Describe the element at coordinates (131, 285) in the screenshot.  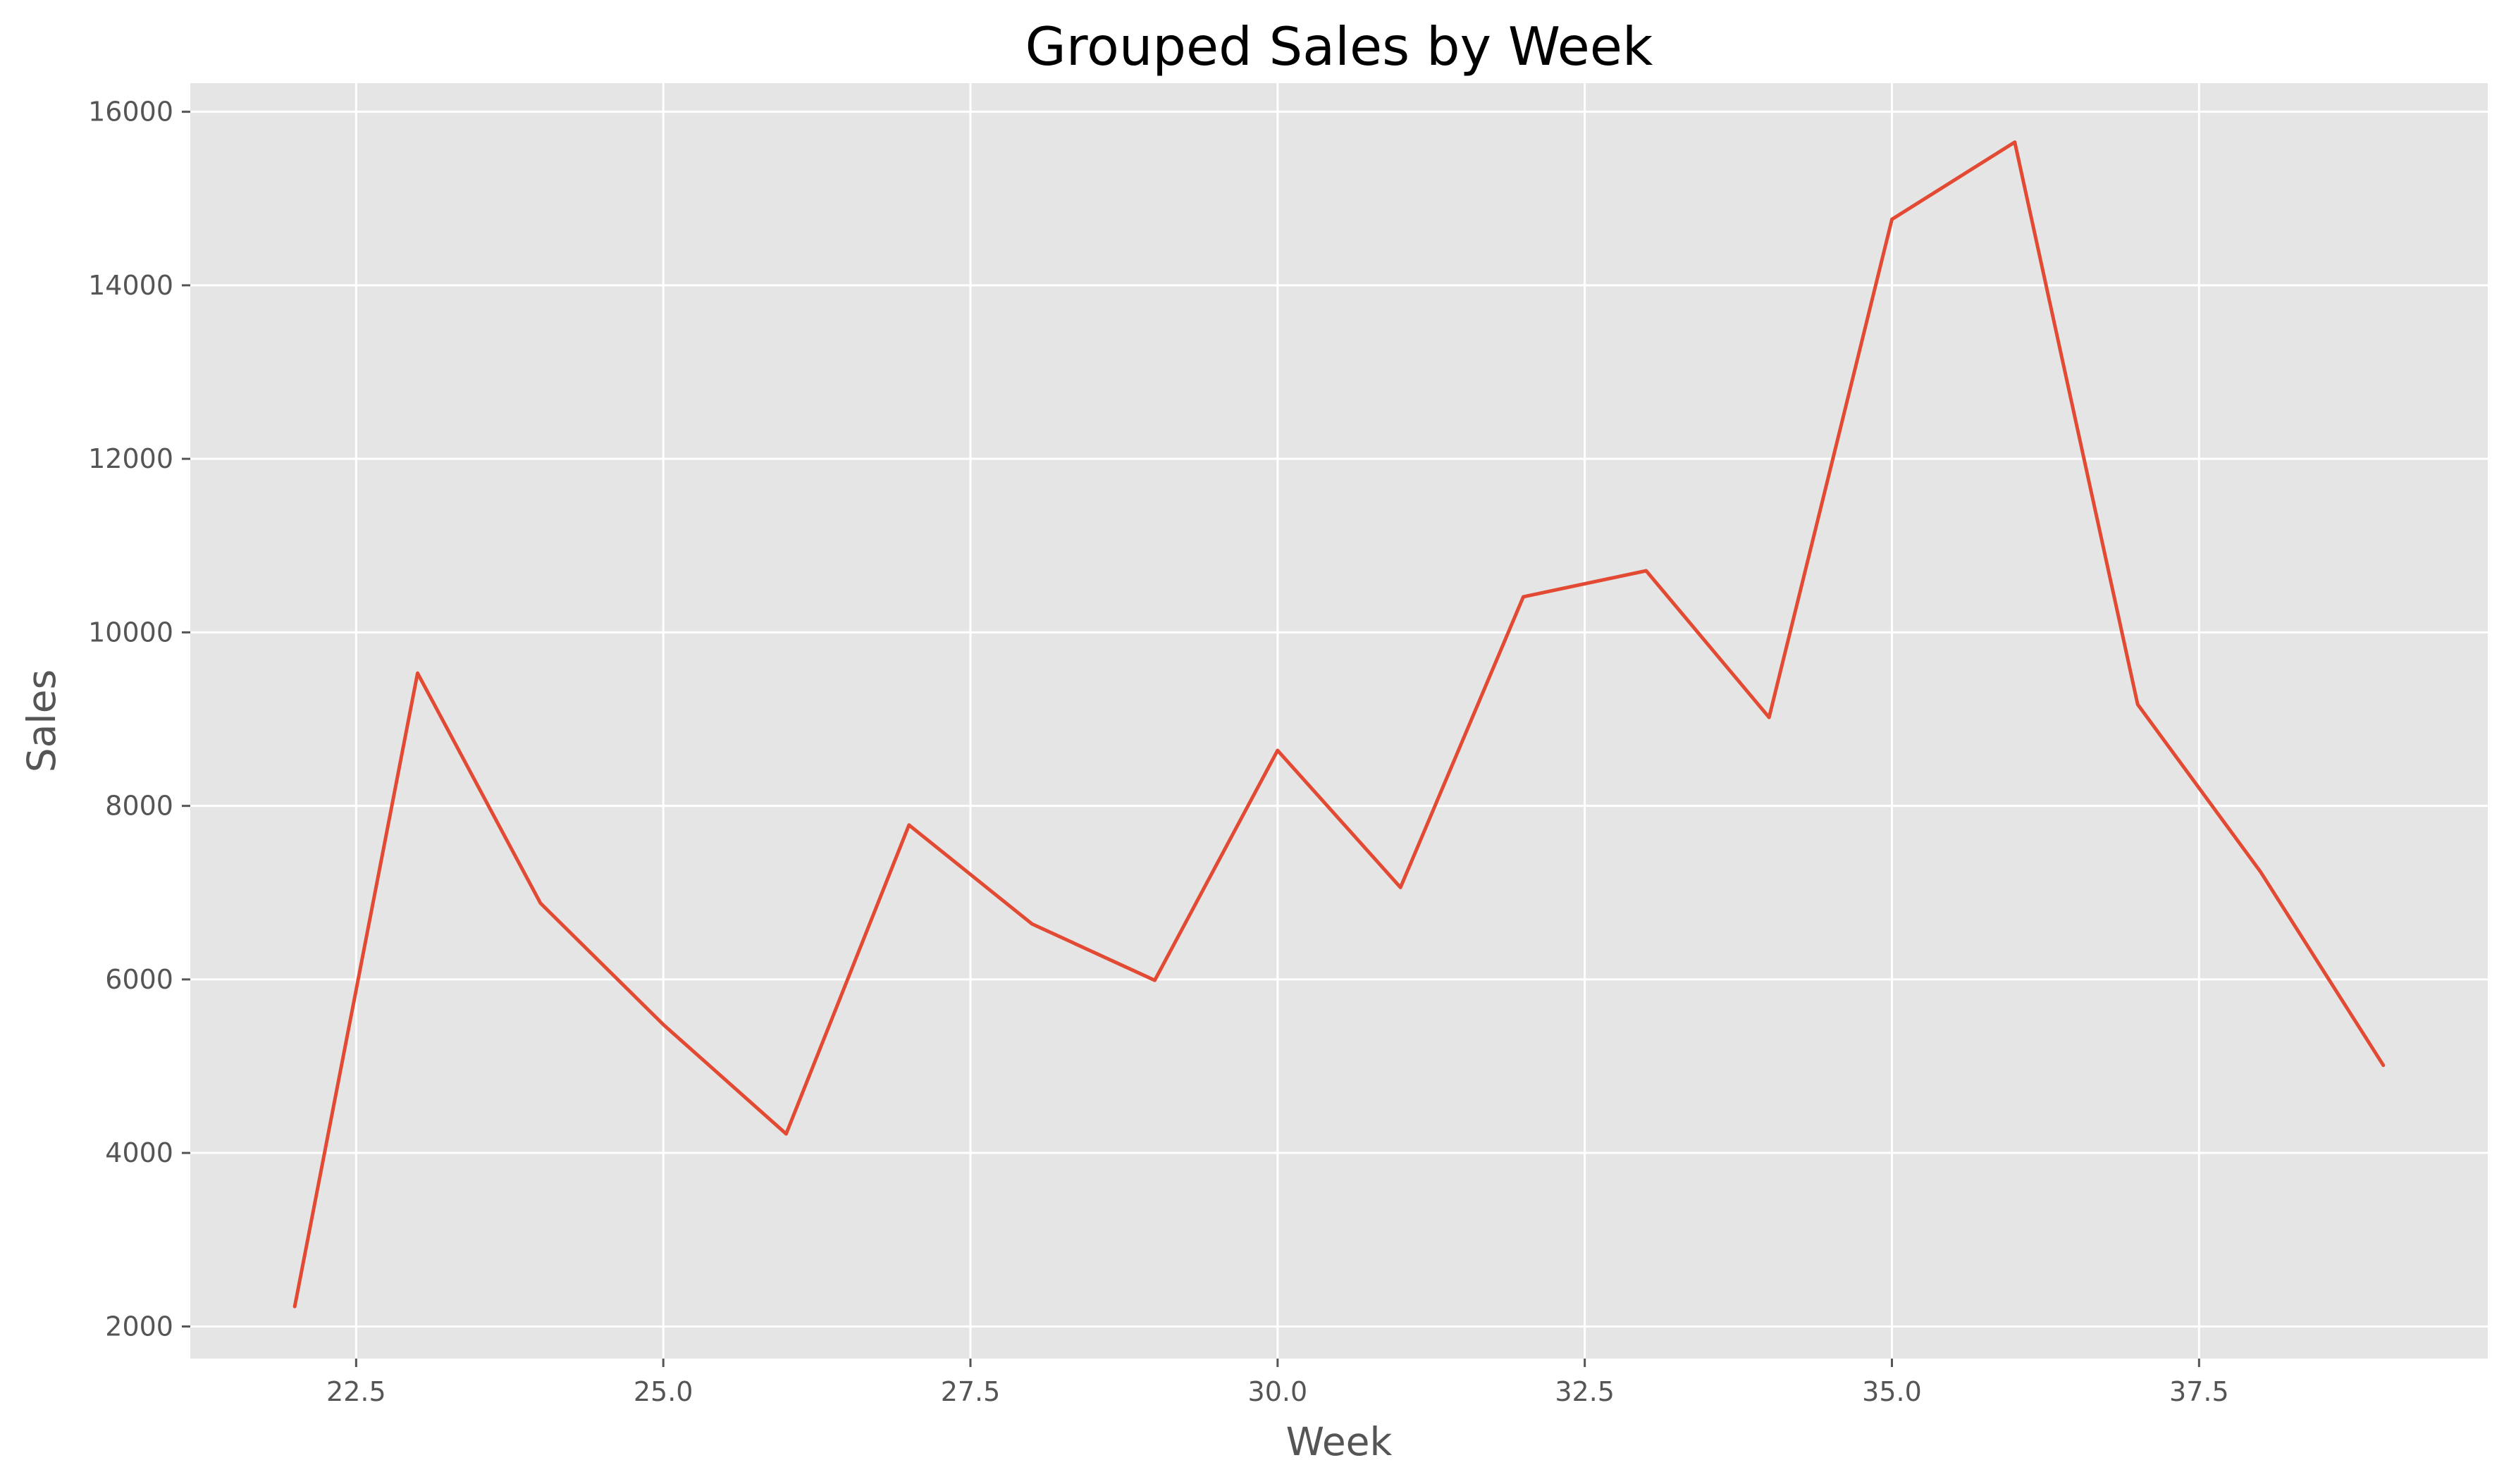
I see `y-tick-label: 14000` at that location.